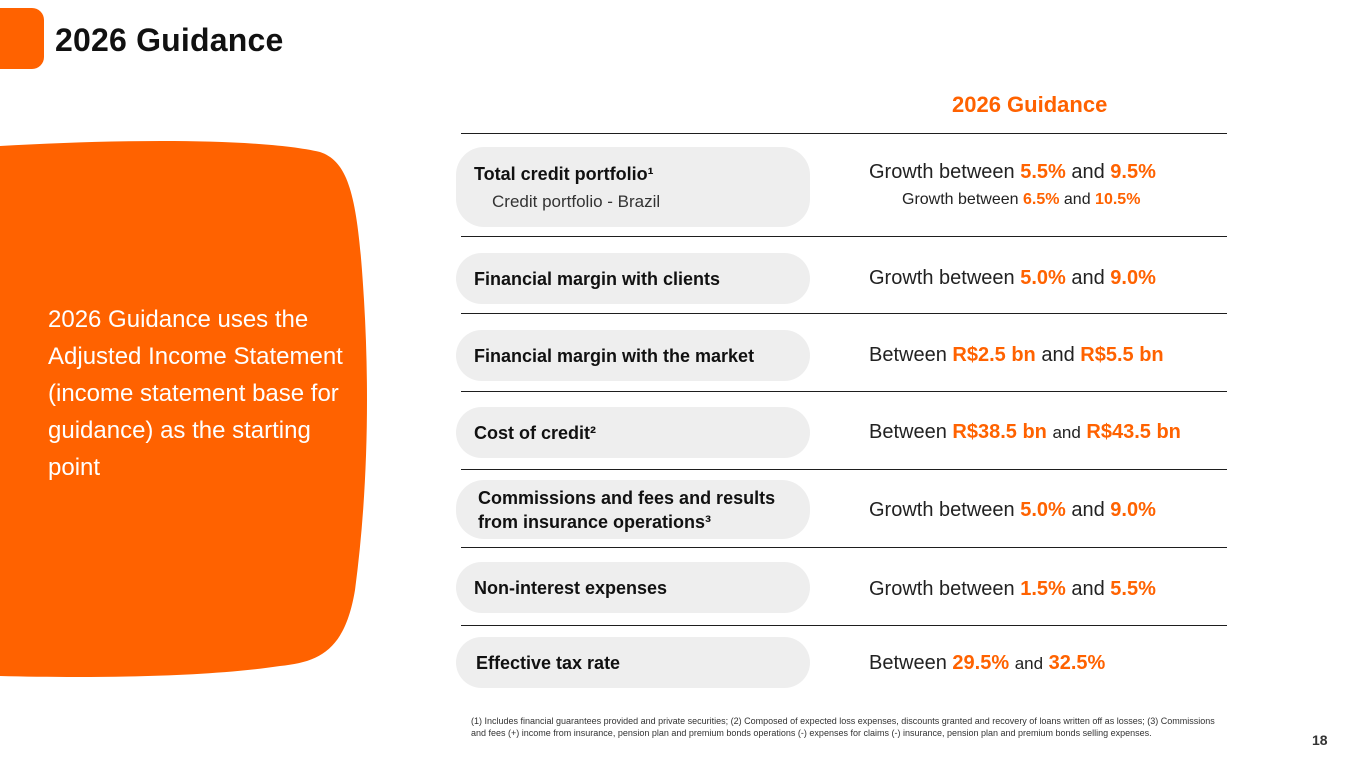 The width and height of the screenshot is (1365, 768). Describe the element at coordinates (597, 278) in the screenshot. I see `row-label-text: Financial margin with clients` at that location.